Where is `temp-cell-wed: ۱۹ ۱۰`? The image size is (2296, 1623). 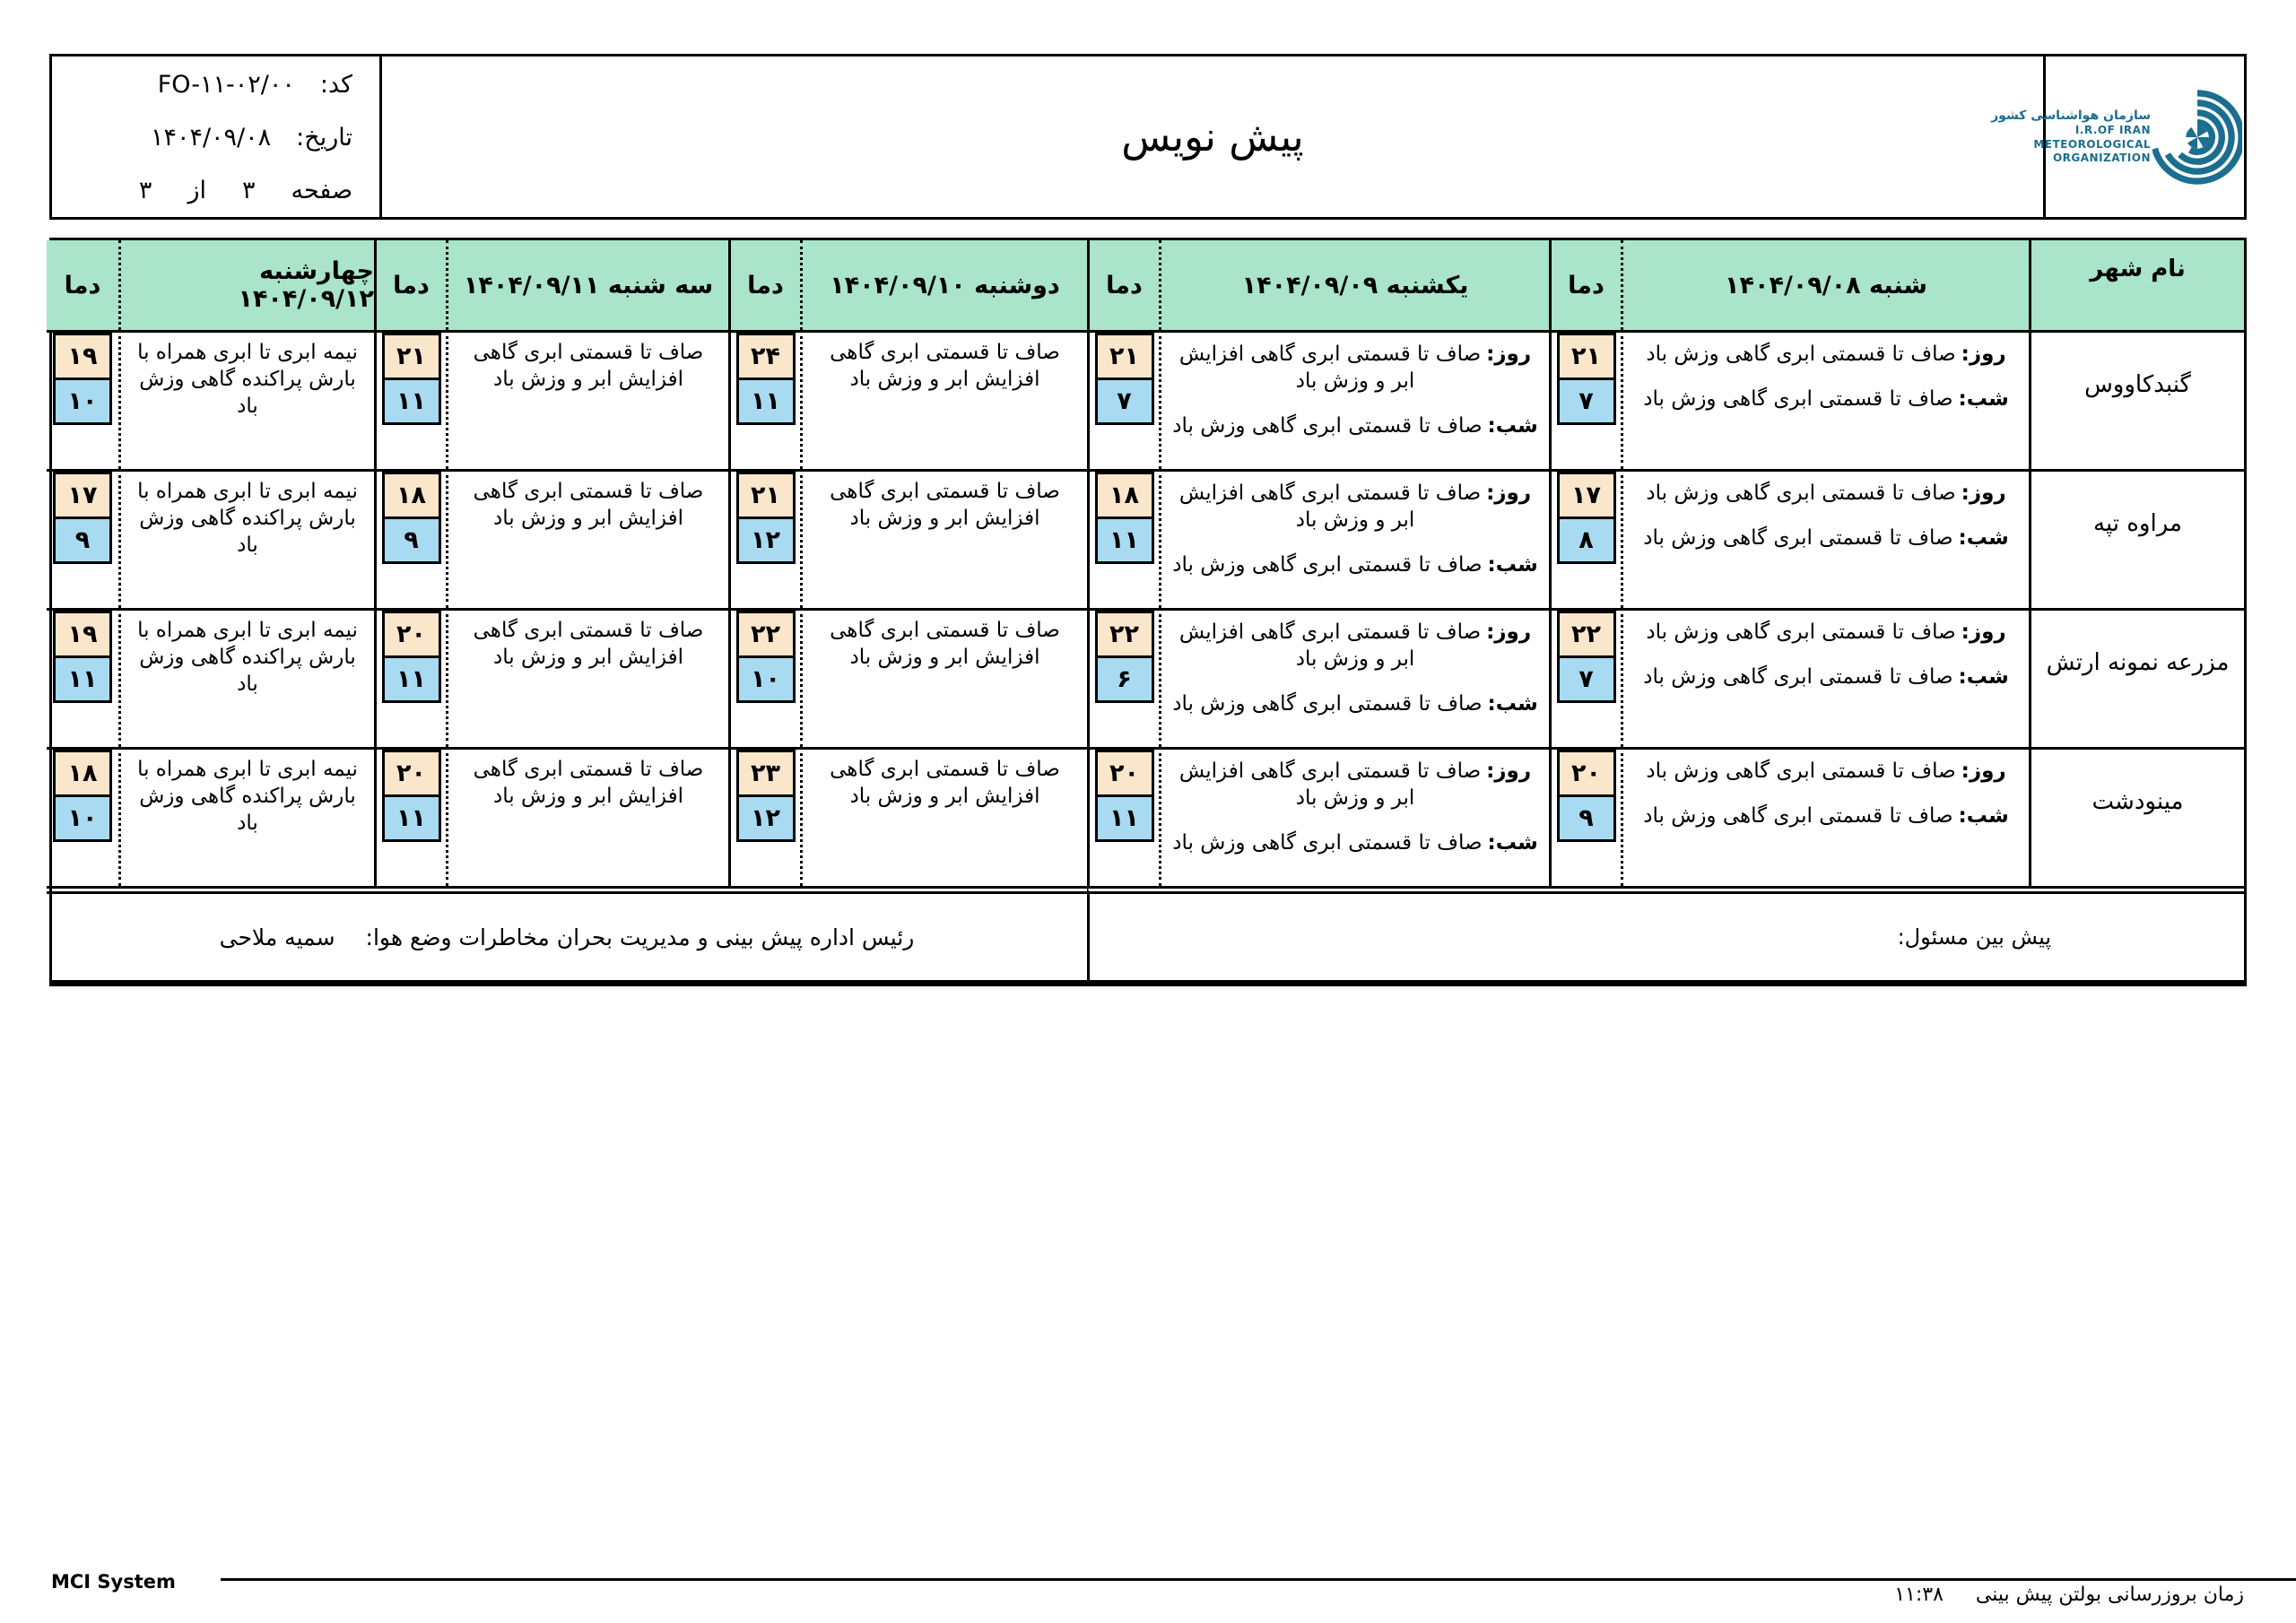
temp-cell-wed: ۱۹ ۱۰ is located at coordinates (82, 399).